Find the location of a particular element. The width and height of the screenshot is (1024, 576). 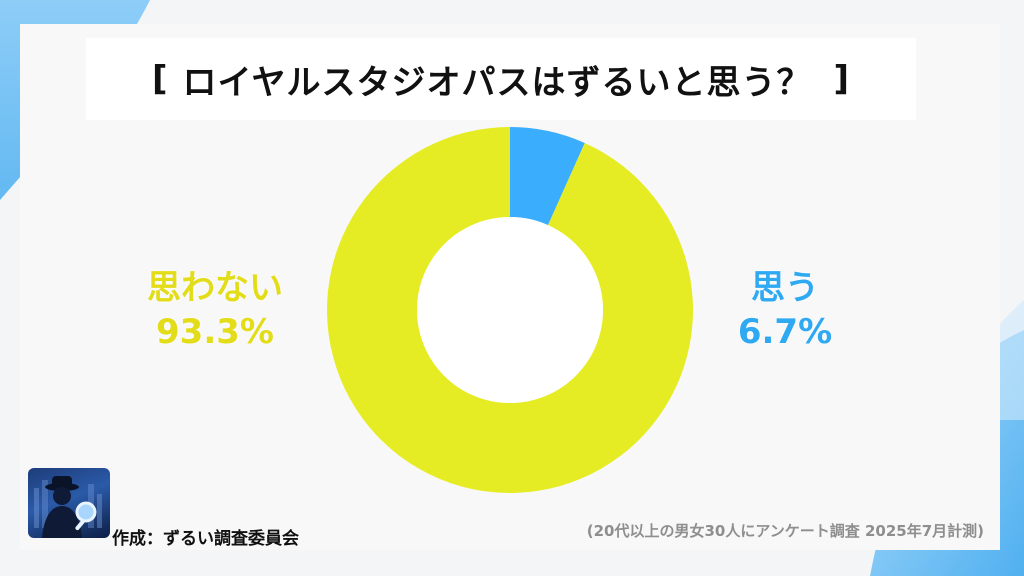

chart-title: [ ロイヤルスタジオパスはずるいと思う？ ] is located at coordinates (501, 79).